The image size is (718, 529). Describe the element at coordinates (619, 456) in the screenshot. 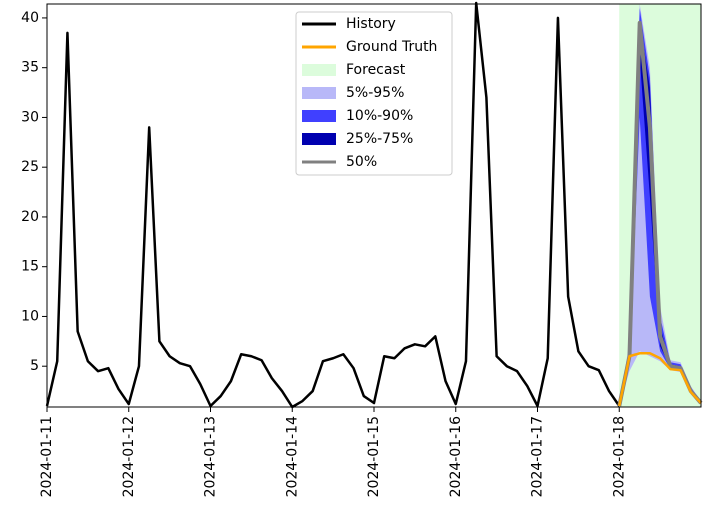

I see `x-tick-label: 2024-01-18` at that location.